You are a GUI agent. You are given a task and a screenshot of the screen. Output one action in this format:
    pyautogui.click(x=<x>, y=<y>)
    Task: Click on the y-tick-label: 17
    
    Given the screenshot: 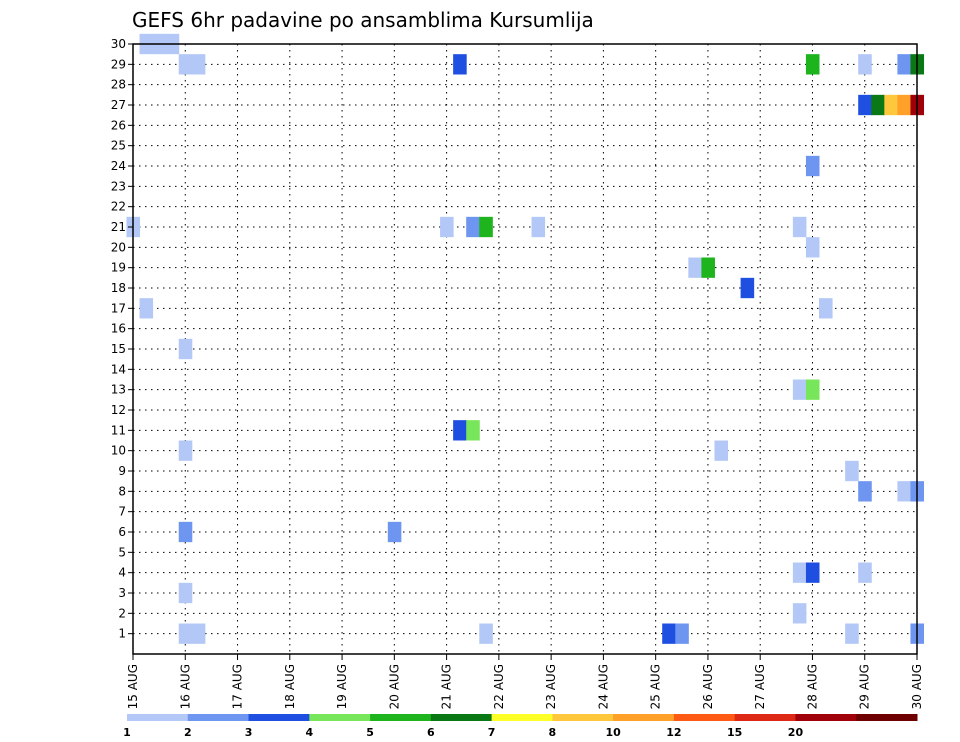 What is the action you would take?
    pyautogui.click(x=118, y=308)
    